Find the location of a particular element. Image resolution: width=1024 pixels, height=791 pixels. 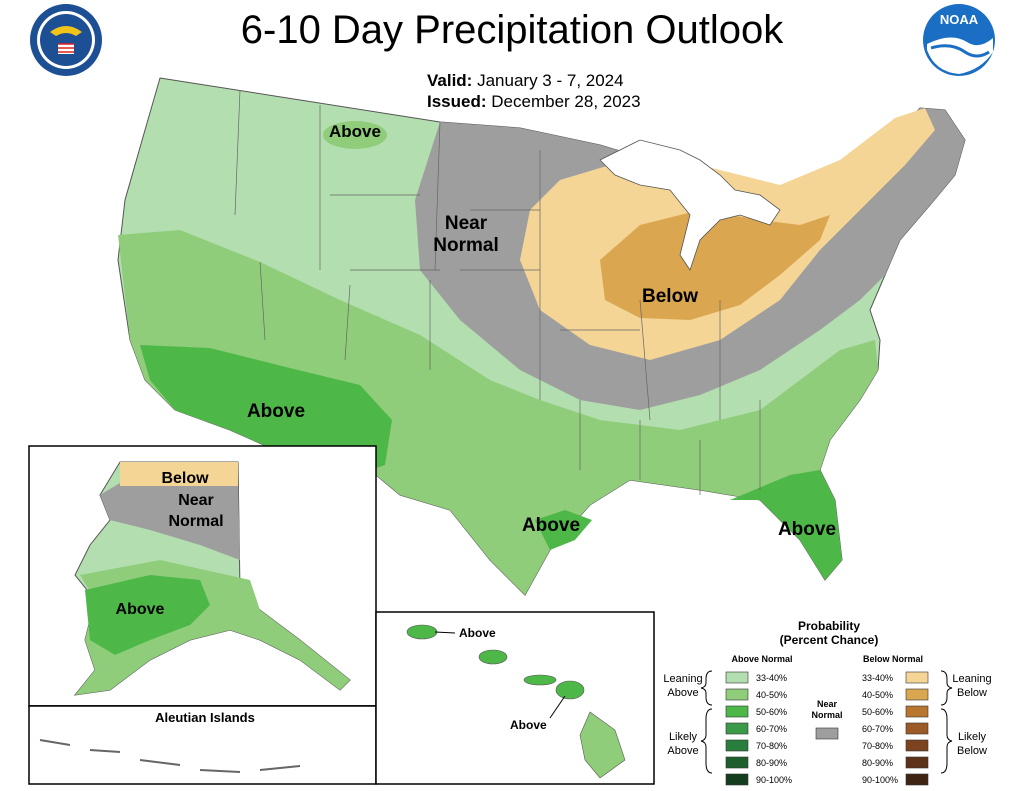

legend-near-1: Near is located at coordinates (827, 704).